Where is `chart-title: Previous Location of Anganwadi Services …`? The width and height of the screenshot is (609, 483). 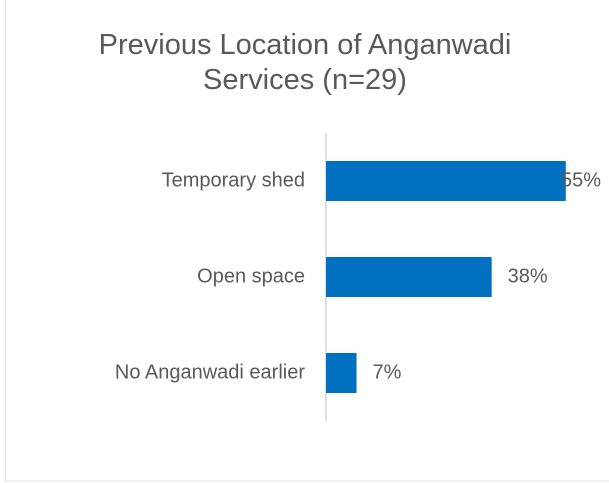 chart-title: Previous Location of Anganwadi Services … is located at coordinates (305, 62).